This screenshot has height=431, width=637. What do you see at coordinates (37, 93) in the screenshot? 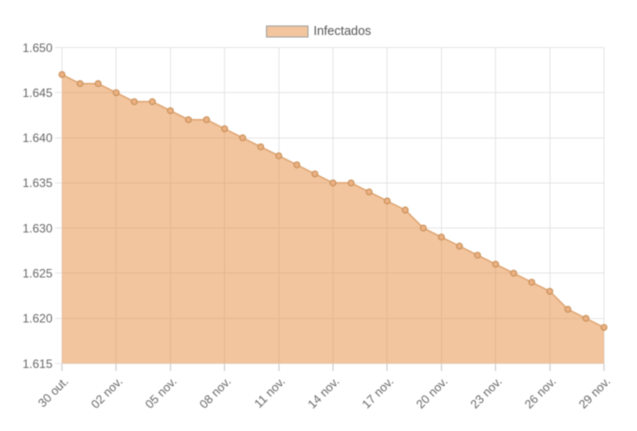
I see `svg-text: 1.645` at bounding box center [37, 93].